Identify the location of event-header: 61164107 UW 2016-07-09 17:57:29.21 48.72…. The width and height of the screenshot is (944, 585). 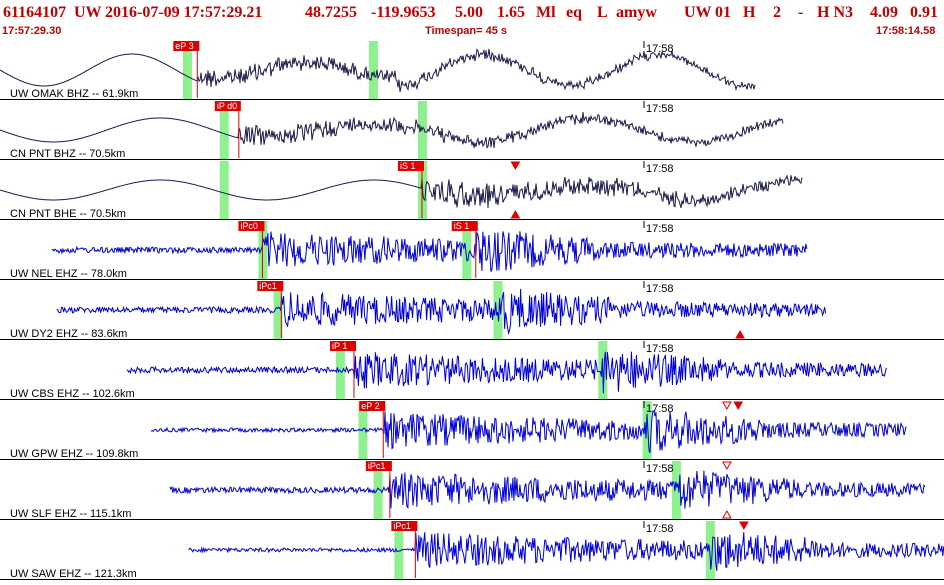
(472, 20).